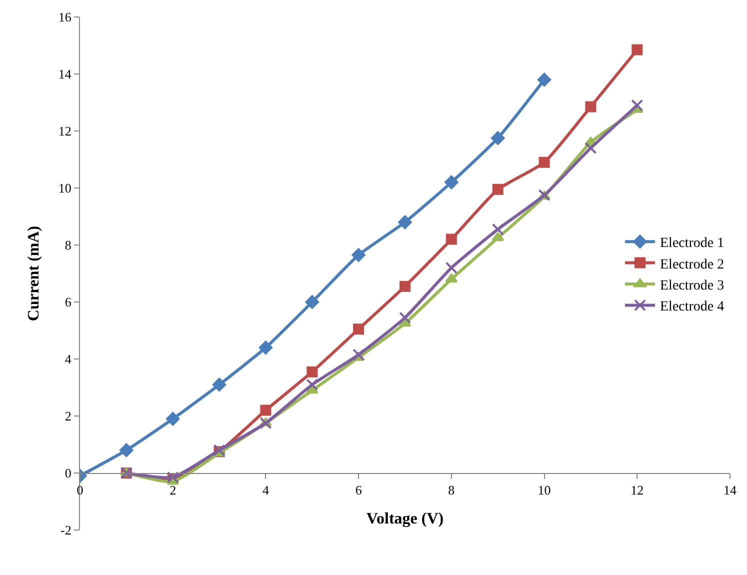 The image size is (747, 575). What do you see at coordinates (68, 416) in the screenshot?
I see `y-tick-label: 2` at bounding box center [68, 416].